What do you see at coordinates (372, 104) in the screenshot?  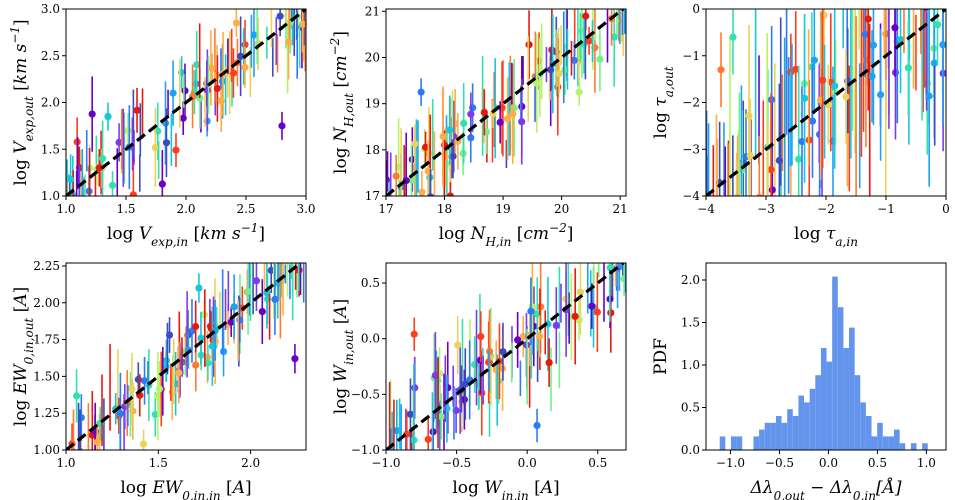 I see `y-tick-label: 19` at bounding box center [372, 104].